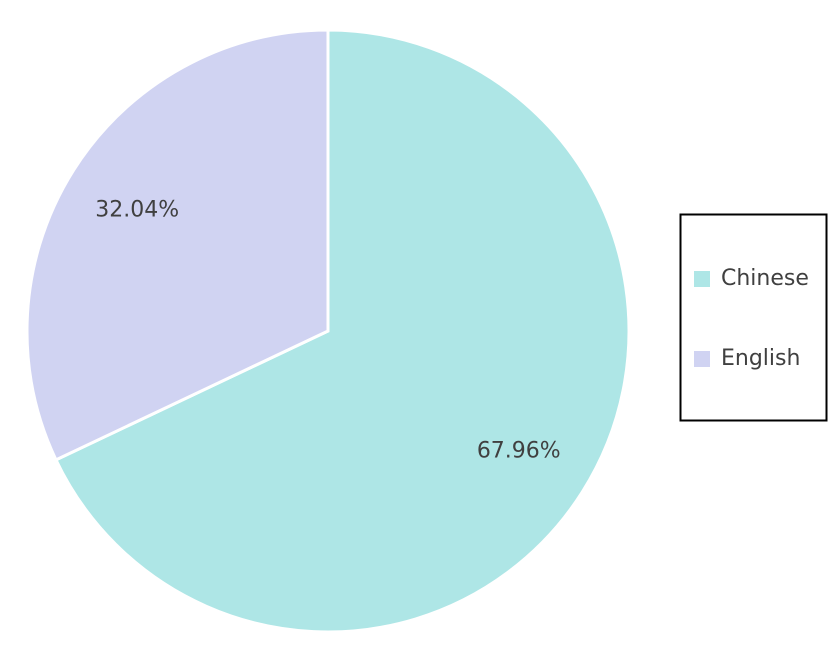 This screenshot has height=669, width=839. Describe the element at coordinates (519, 451) in the screenshot. I see `data-label: 67.96%` at that location.